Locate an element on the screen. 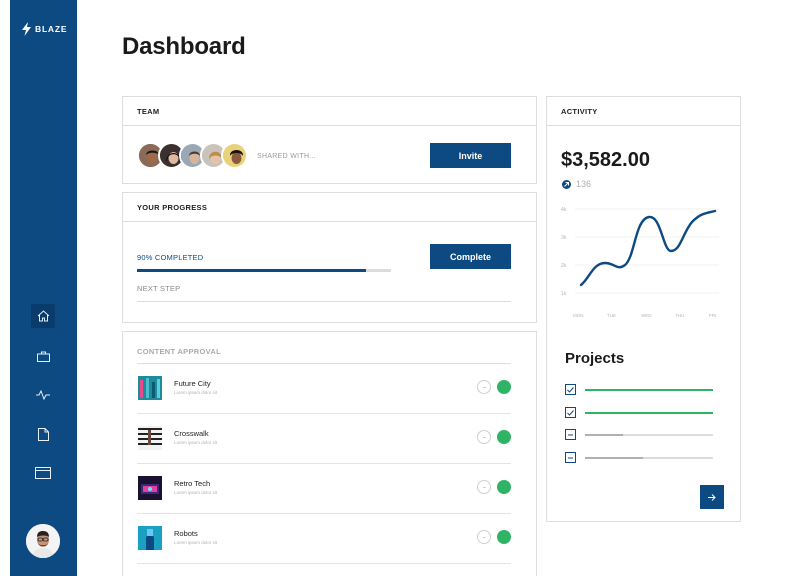 The height and width of the screenshot is (576, 800). sidebar-item-activity is located at coordinates (43, 395).